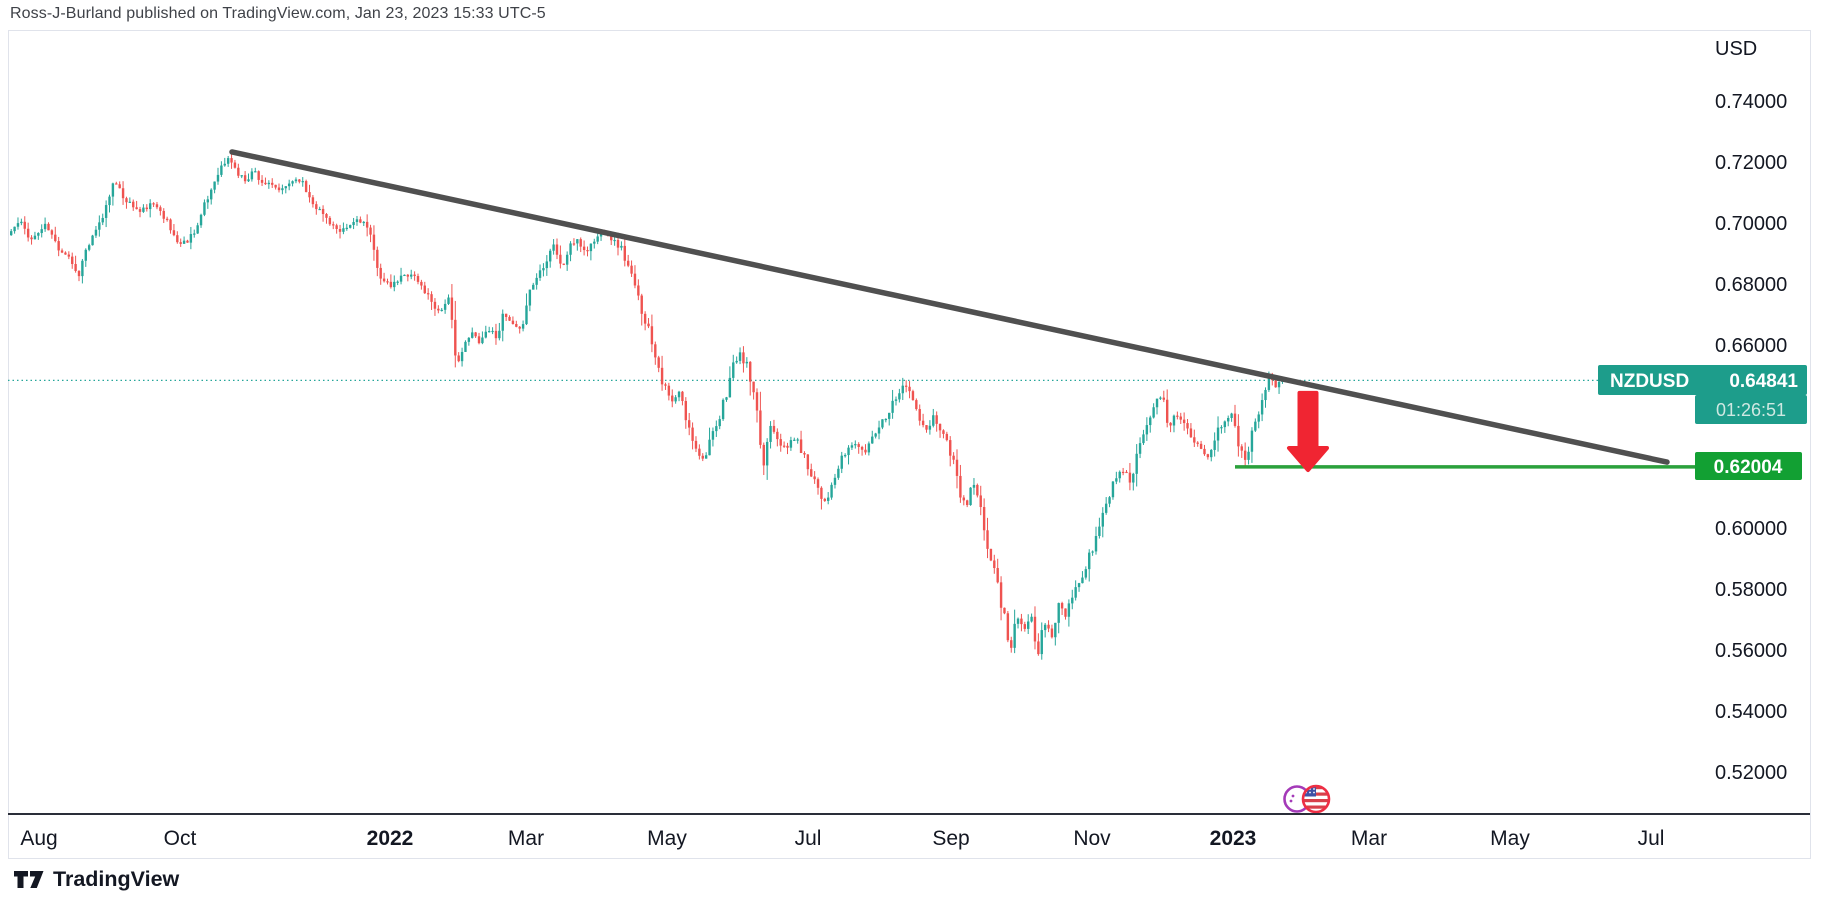 The width and height of the screenshot is (1823, 901). What do you see at coordinates (1751, 285) in the screenshot?
I see `price-axis-tick: 0.68000` at bounding box center [1751, 285].